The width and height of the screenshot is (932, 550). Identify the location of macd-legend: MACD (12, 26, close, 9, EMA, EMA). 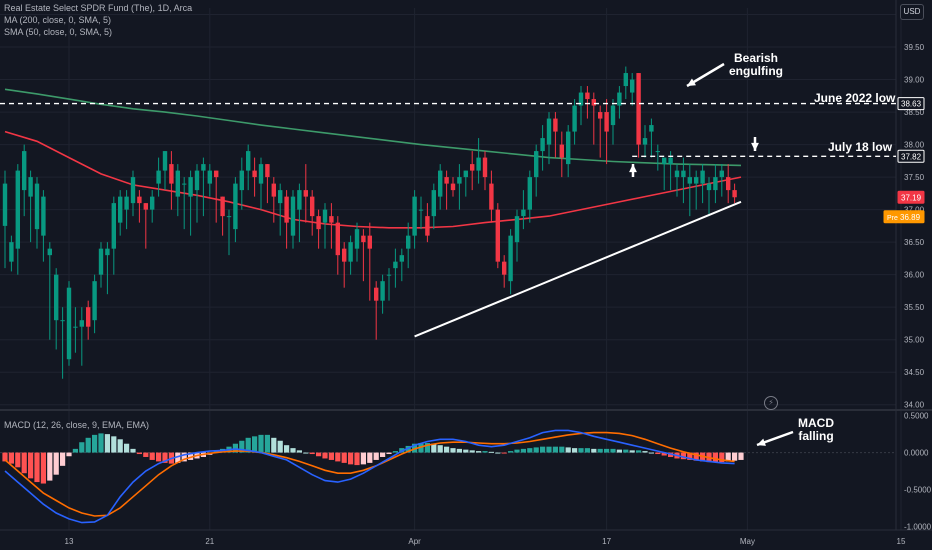
(77, 425).